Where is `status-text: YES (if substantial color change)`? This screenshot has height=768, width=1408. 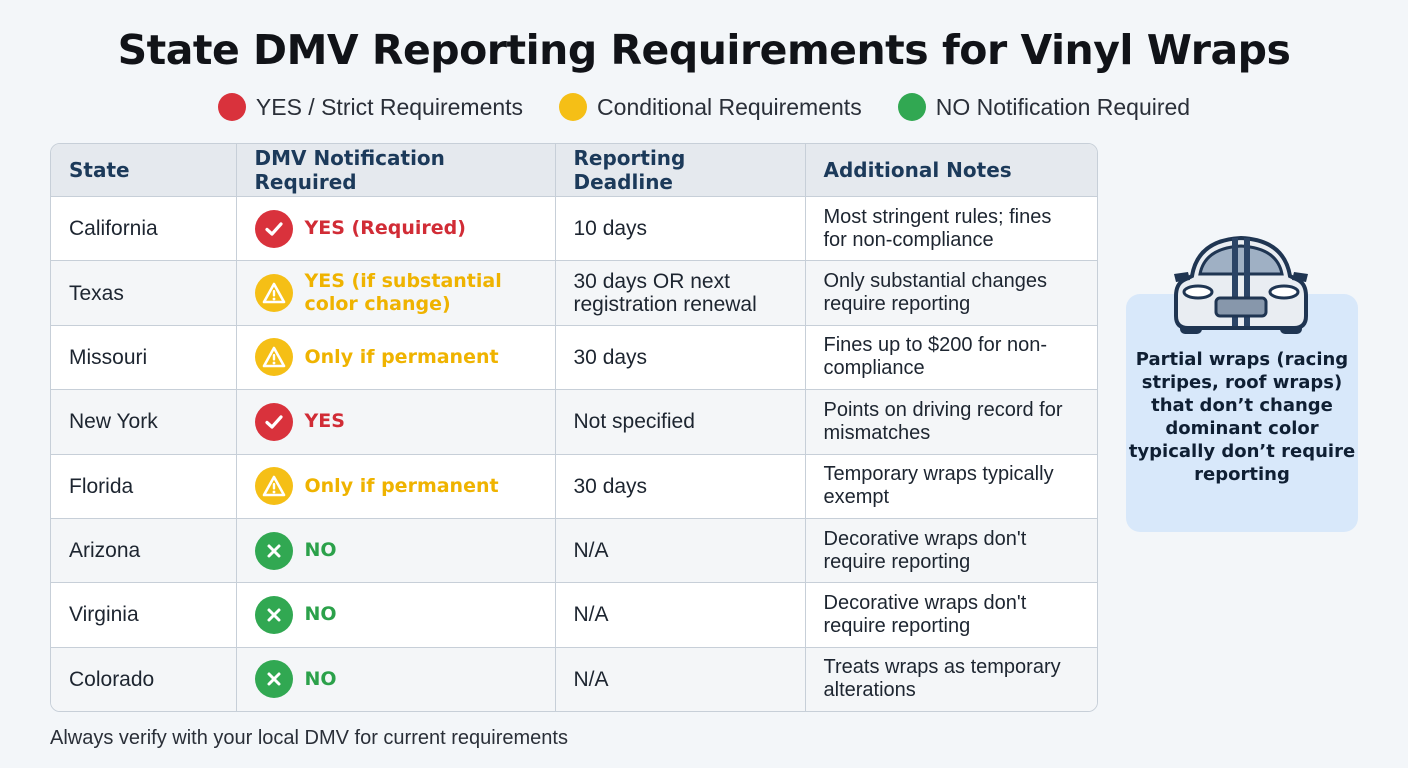
status-text: YES (if substantial color change) is located at coordinates (403, 293).